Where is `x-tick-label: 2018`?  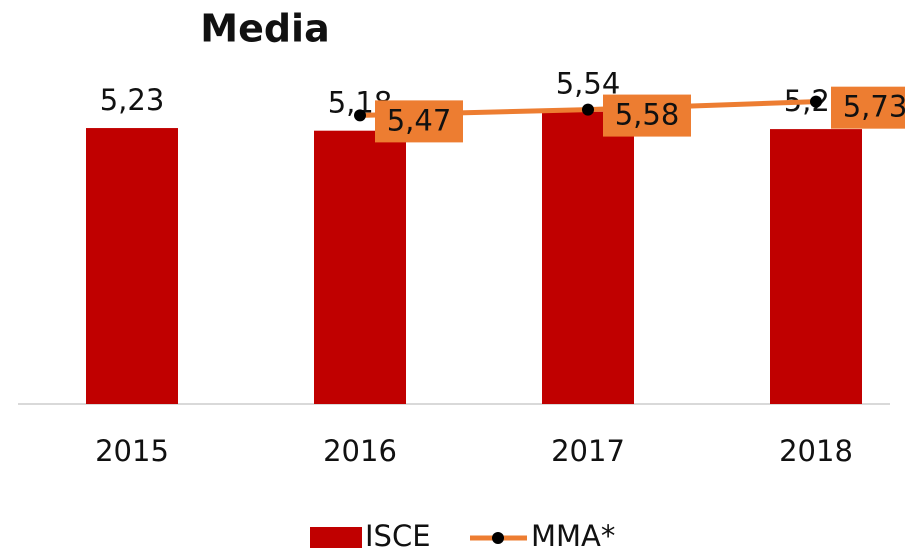
x-tick-label: 2018 is located at coordinates (816, 451).